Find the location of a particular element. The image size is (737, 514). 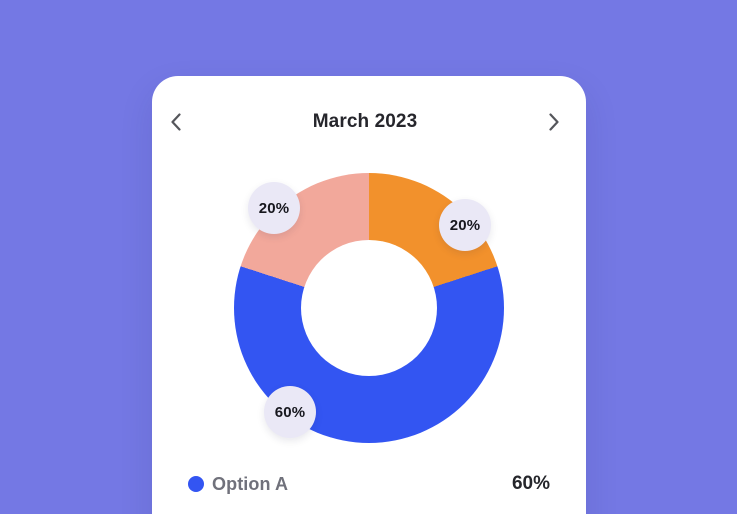

chevron-left-icon is located at coordinates (177, 122).